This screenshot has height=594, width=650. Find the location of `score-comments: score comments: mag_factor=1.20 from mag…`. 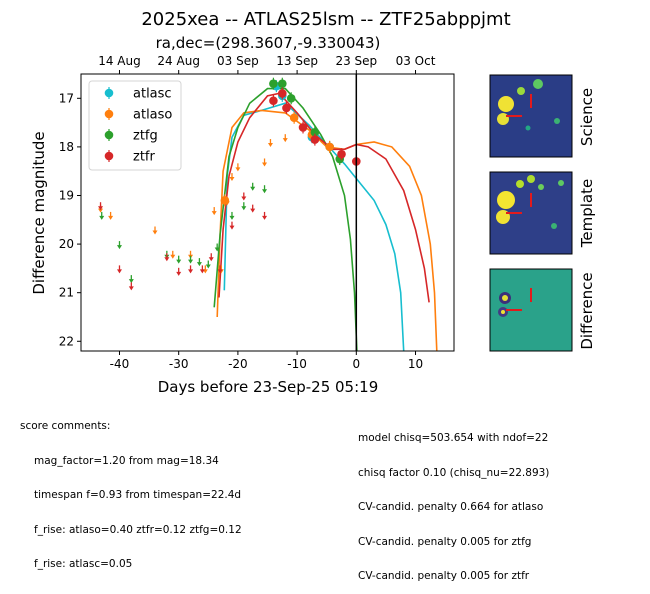

score-comments: score comments: mag_factor=1.20 from mag… is located at coordinates (131, 490).